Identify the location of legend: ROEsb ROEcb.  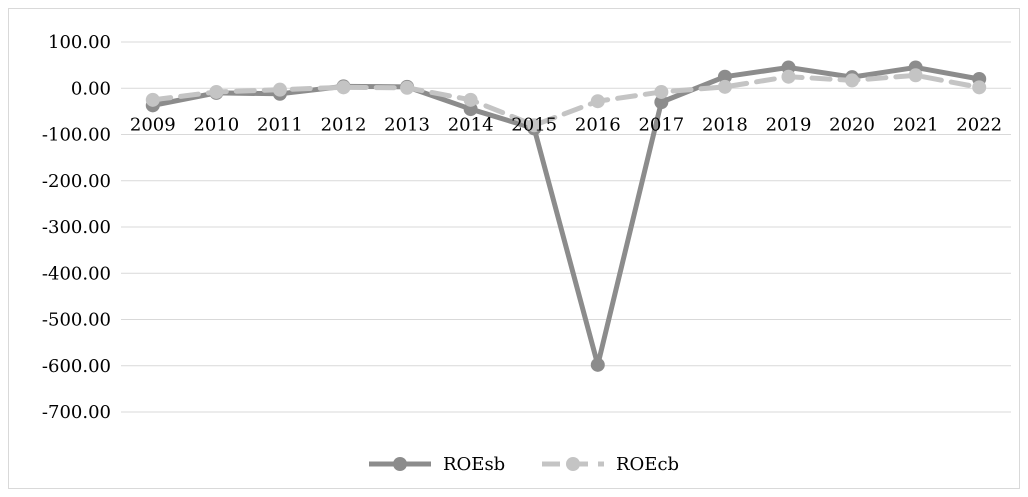
(524, 464).